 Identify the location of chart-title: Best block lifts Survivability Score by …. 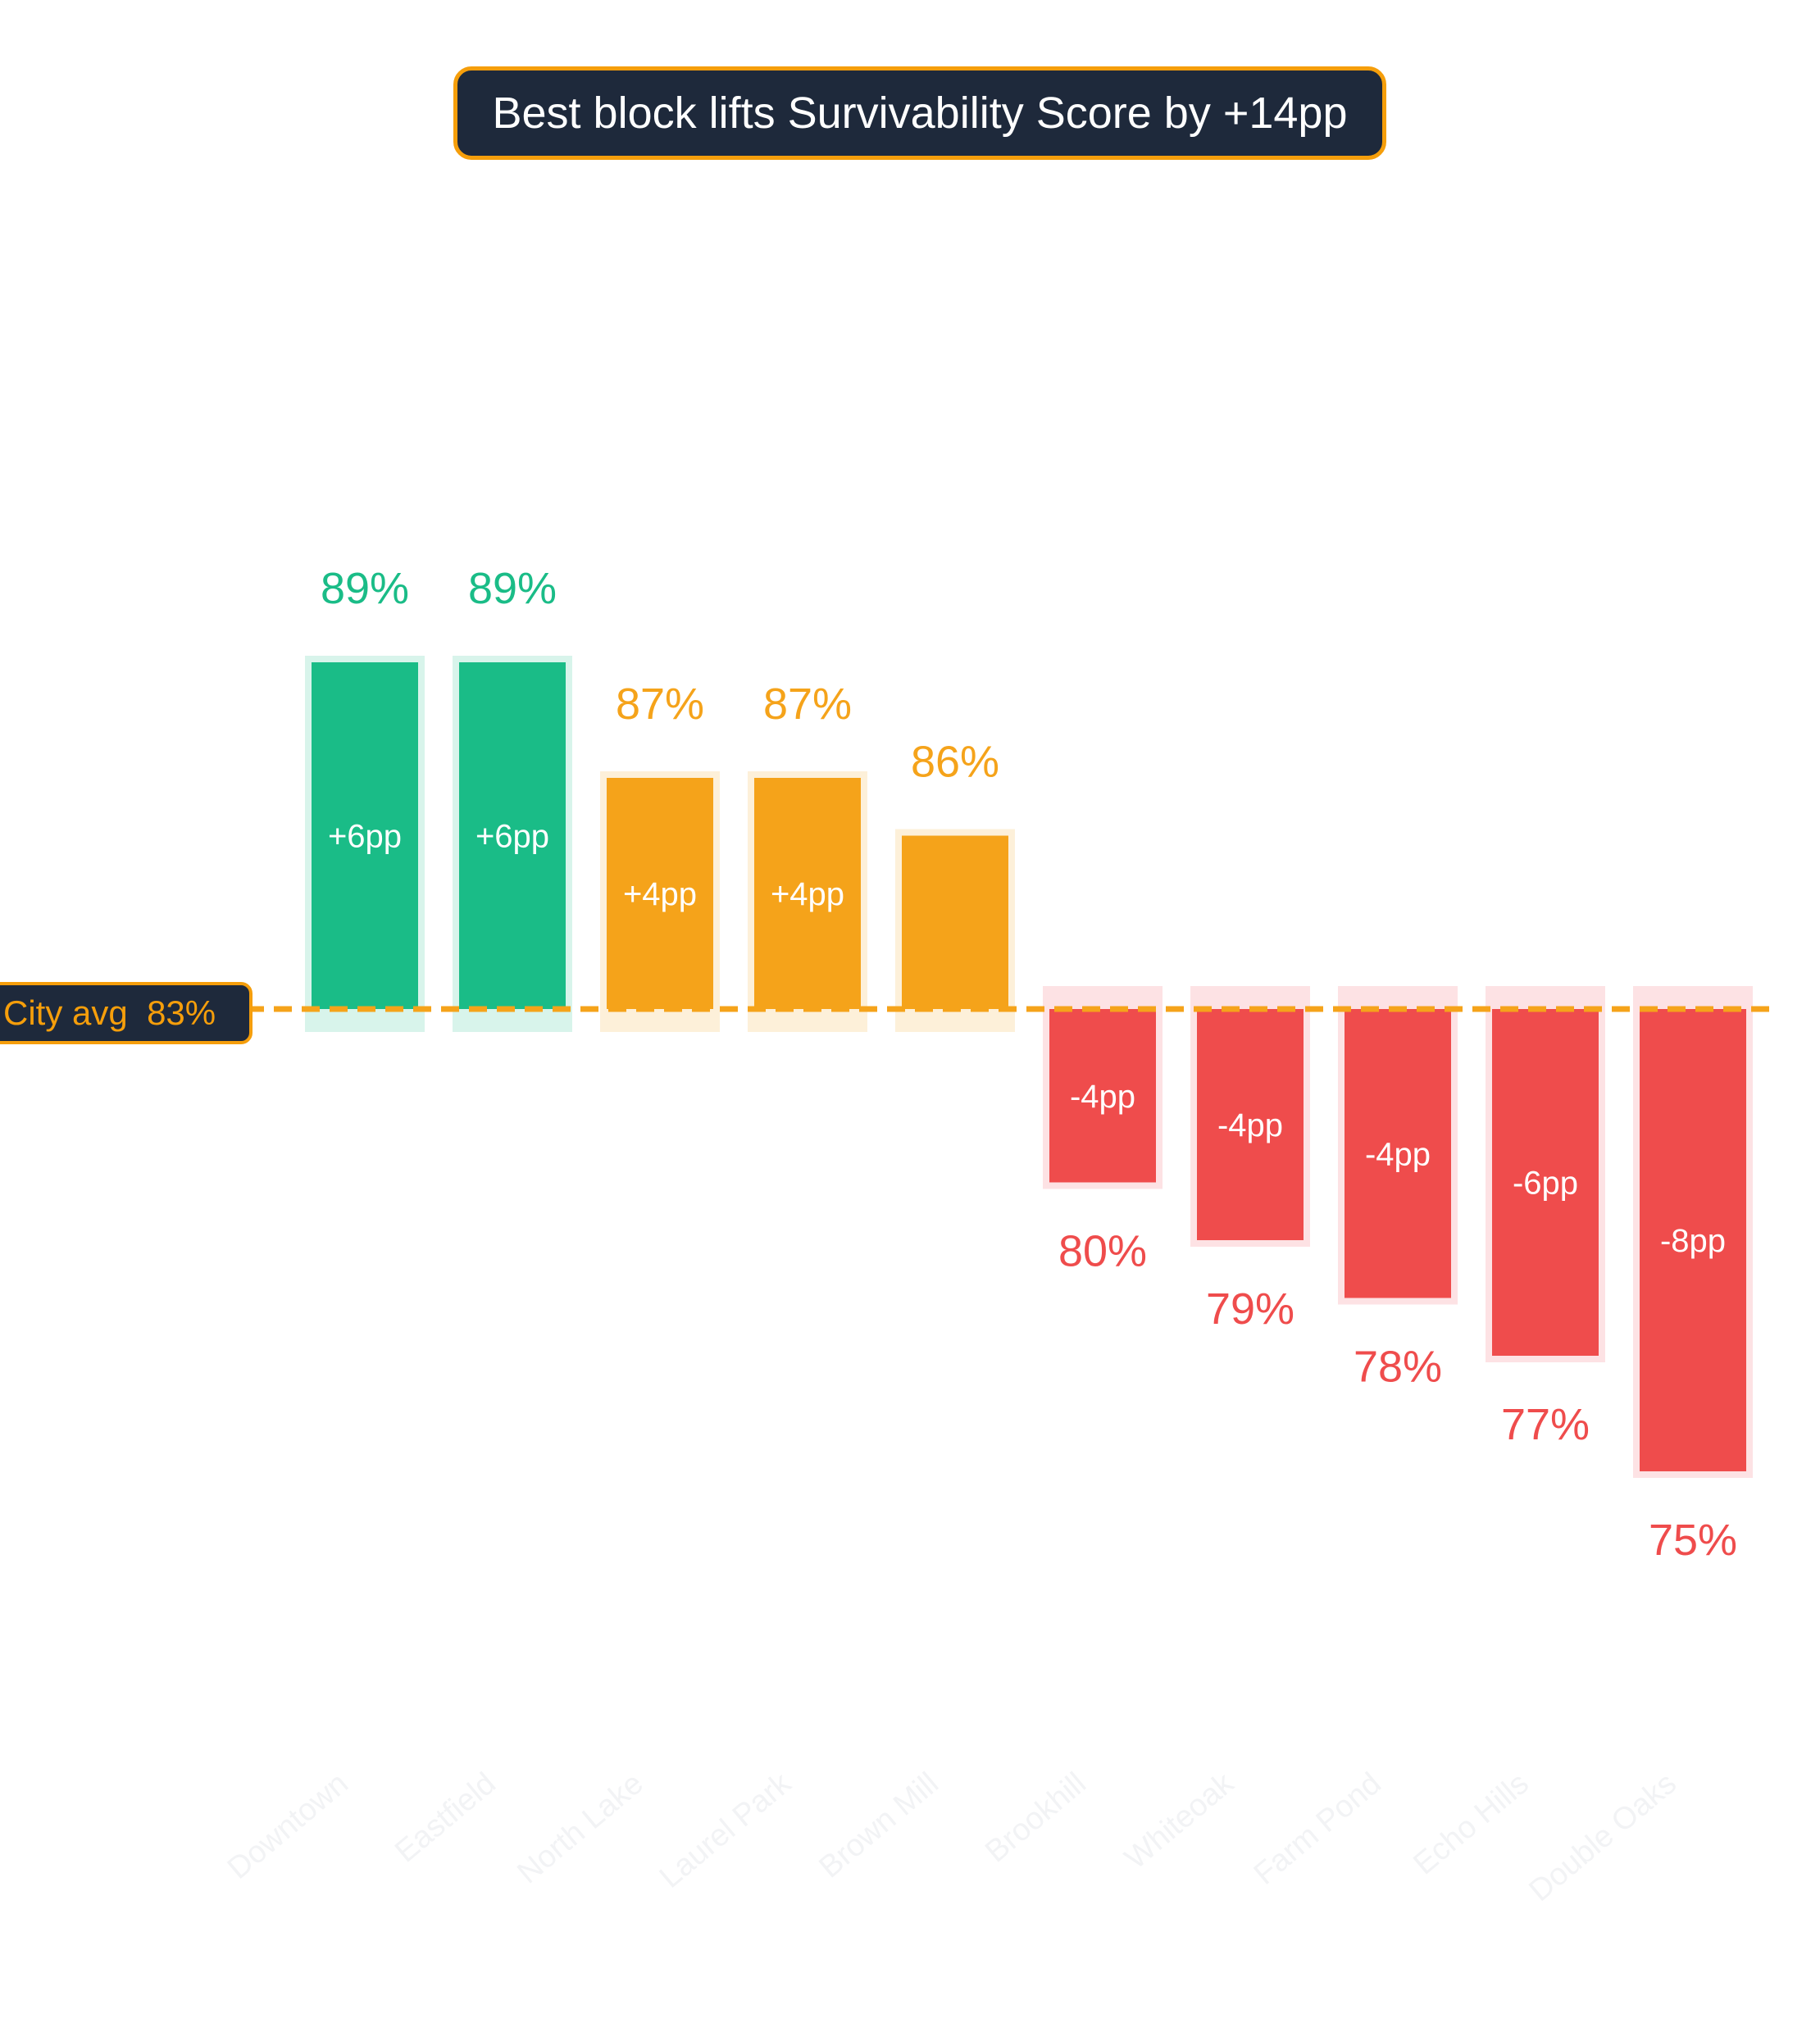
(919, 113).